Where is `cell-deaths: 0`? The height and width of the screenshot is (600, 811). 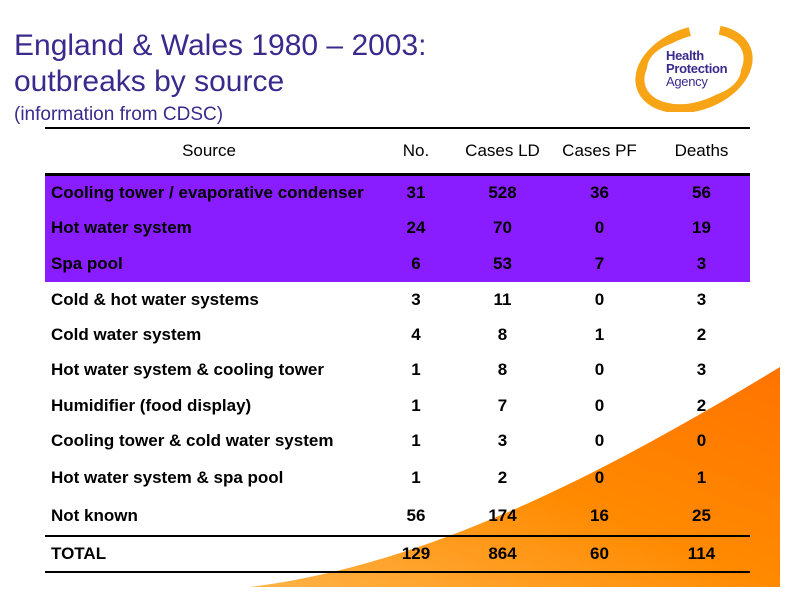
cell-deaths: 0 is located at coordinates (701, 440).